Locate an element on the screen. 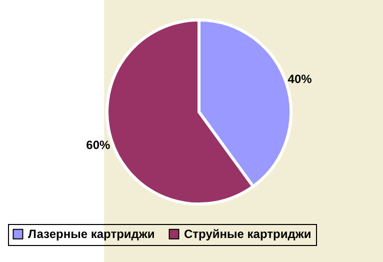 This screenshot has height=262, width=383. legend-label: Струйные картриджи is located at coordinates (248, 234).